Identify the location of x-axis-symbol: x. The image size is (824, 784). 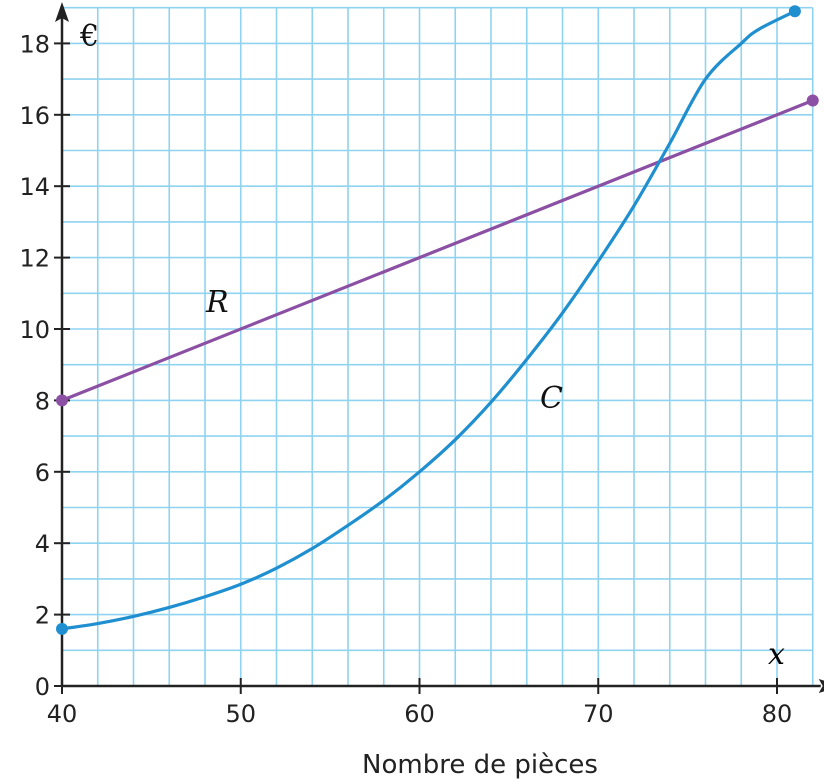
(776, 654).